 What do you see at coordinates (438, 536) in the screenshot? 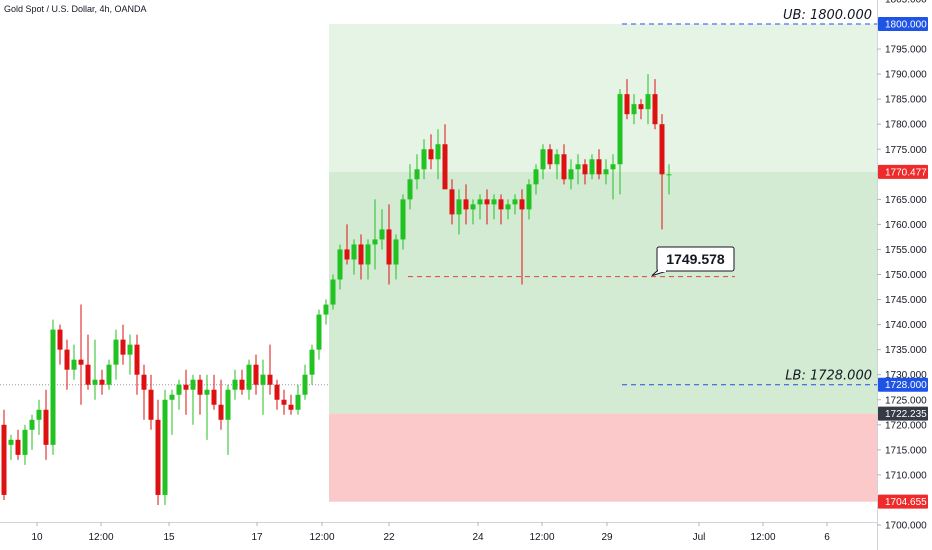
I see `time-axis: 10 12:00 15 17 12:00 22 24 12:00 29 Jul 12:00 6` at bounding box center [438, 536].